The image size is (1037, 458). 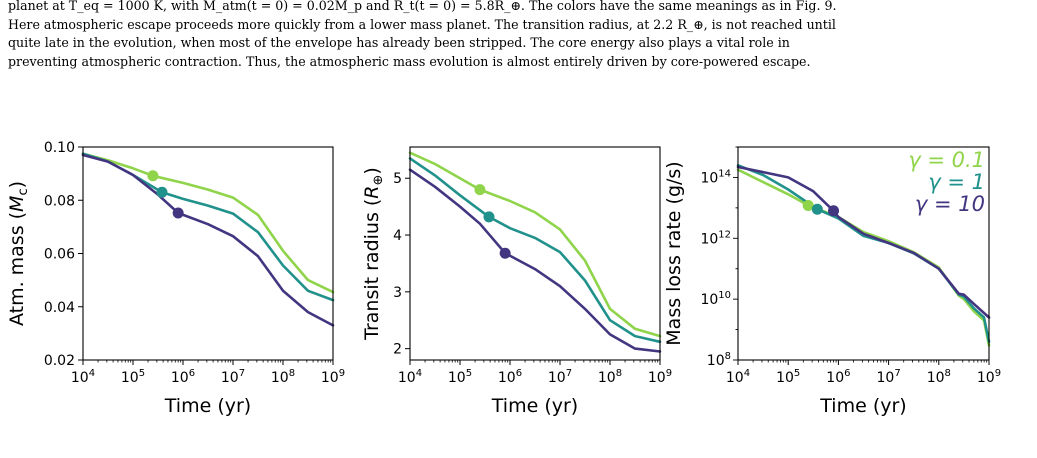 What do you see at coordinates (59, 361) in the screenshot?
I see `y-tick-label: 0.02` at bounding box center [59, 361].